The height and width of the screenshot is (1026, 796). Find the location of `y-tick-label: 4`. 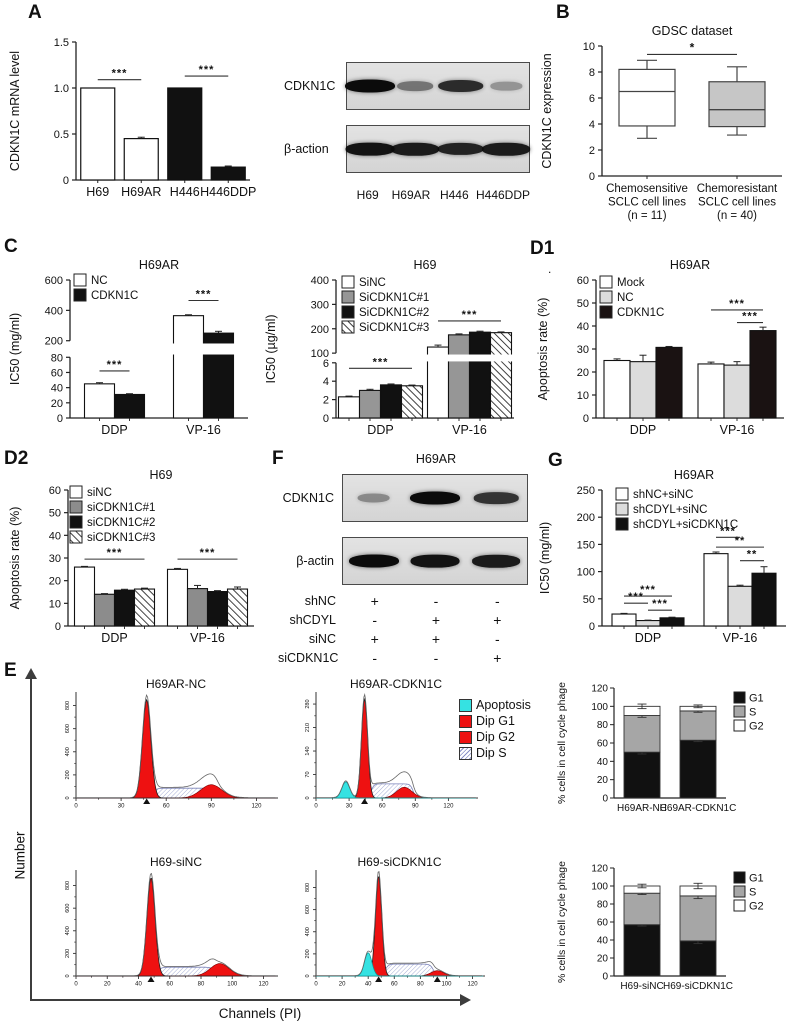

y-tick-label: 4 is located at coordinates (326, 382).